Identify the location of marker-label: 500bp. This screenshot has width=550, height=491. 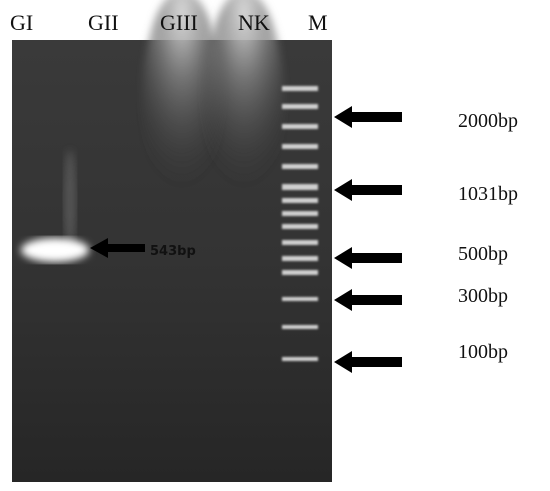
(483, 254).